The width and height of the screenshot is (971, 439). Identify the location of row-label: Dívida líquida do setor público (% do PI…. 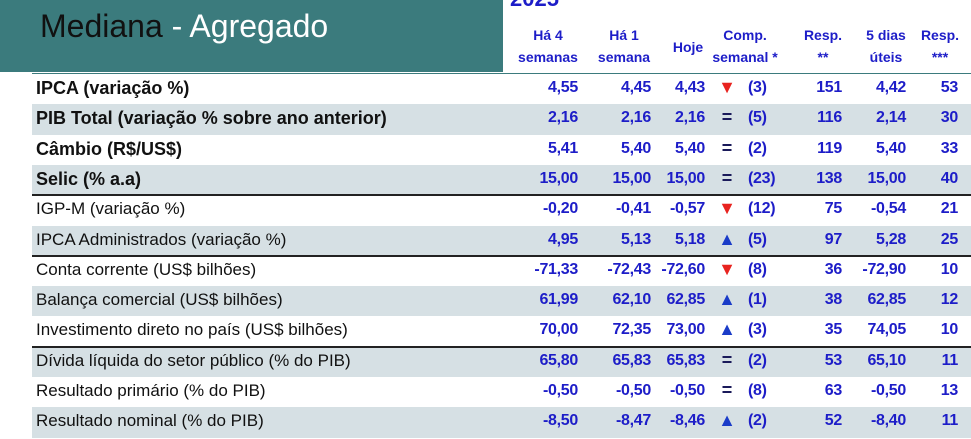
(193, 360).